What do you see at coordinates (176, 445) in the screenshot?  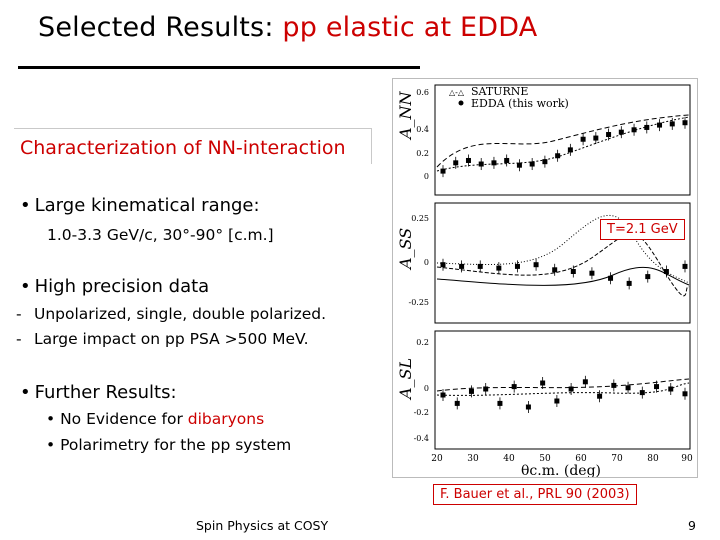 I see `further-item-2-text: Polarimetry for the pp system` at bounding box center [176, 445].